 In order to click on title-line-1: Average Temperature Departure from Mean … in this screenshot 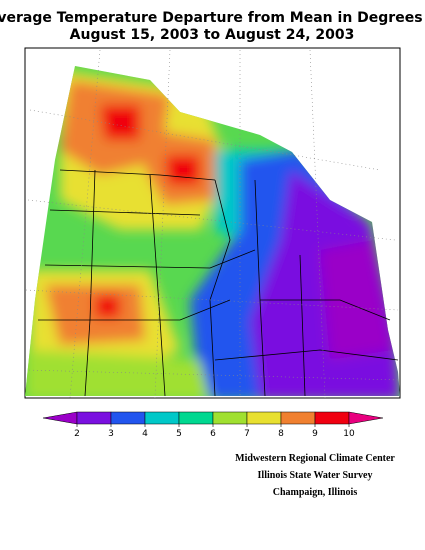, I will do `click(212, 18)`.